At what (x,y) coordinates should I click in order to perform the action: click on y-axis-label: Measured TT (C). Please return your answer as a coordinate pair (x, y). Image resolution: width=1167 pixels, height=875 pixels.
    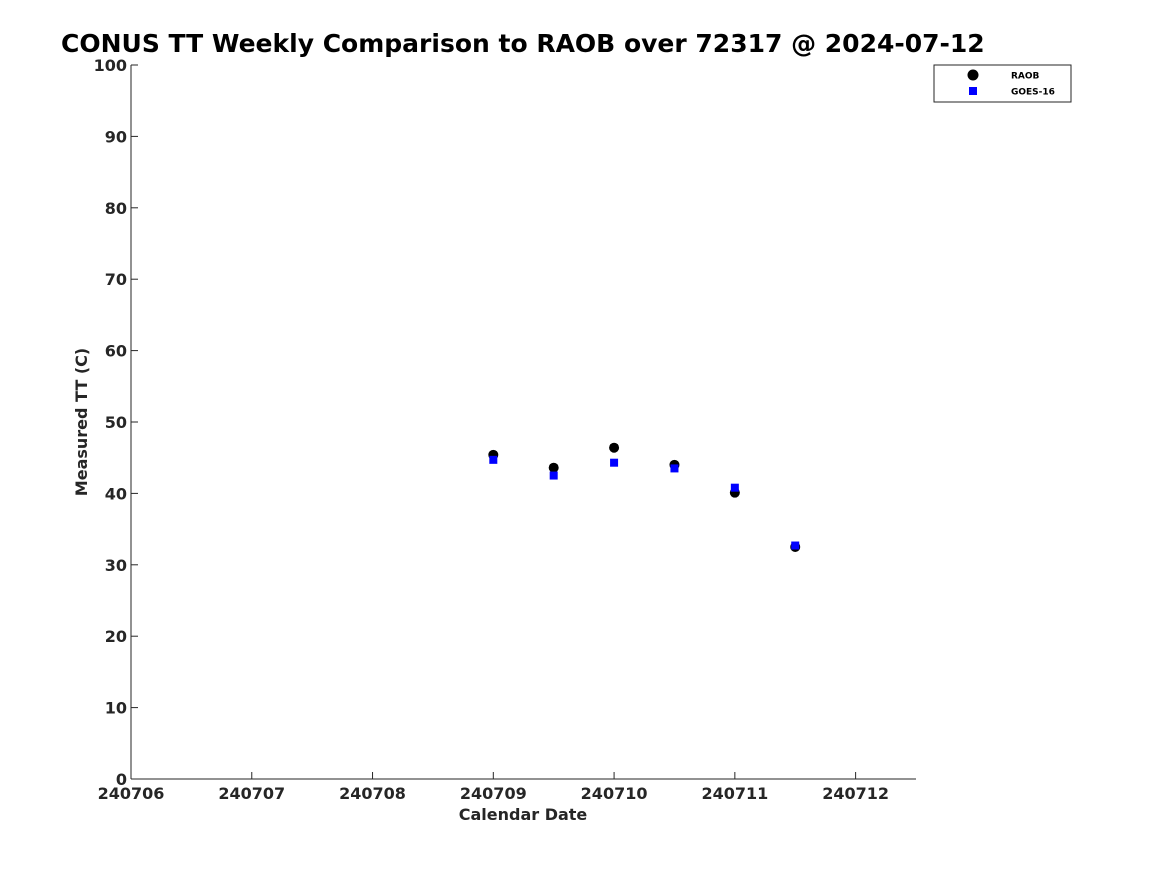
    Looking at the image, I should click on (81, 422).